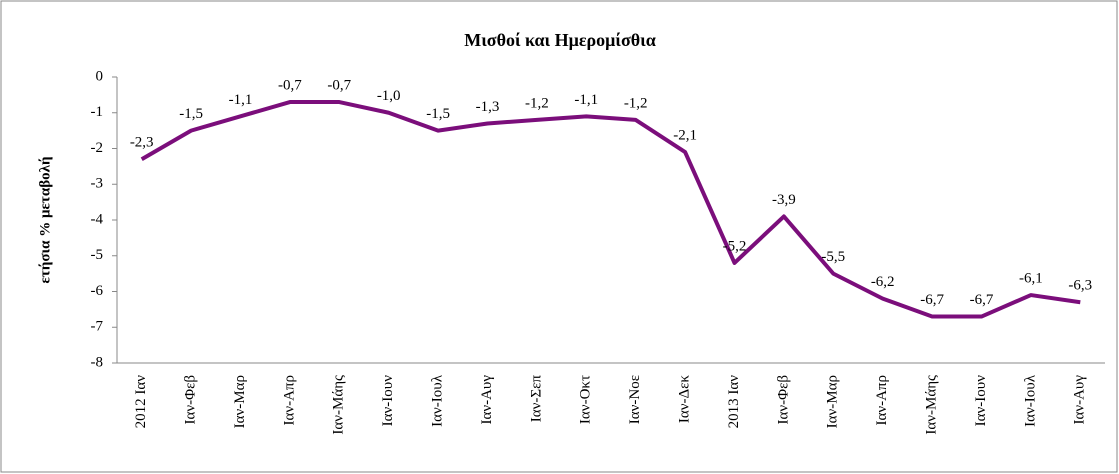 This screenshot has height=474, width=1119. What do you see at coordinates (560, 40) in the screenshot?
I see `chart-title: Μισθοί και Ημερομίσθια` at bounding box center [560, 40].